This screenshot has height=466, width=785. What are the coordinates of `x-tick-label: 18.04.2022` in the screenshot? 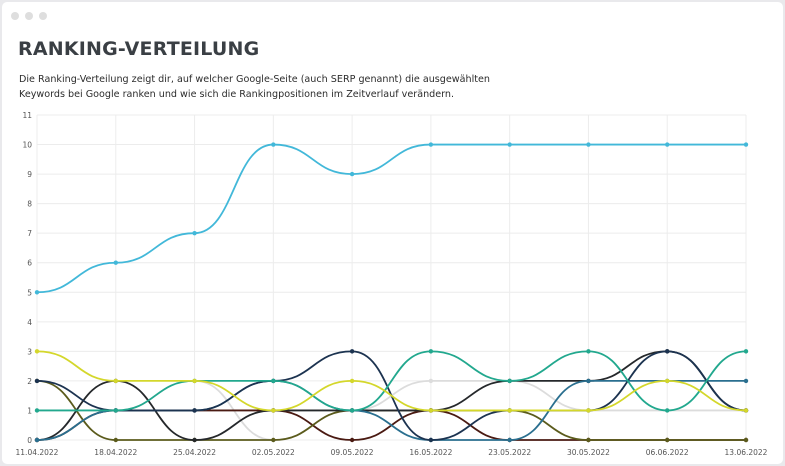 It's located at (115, 452).